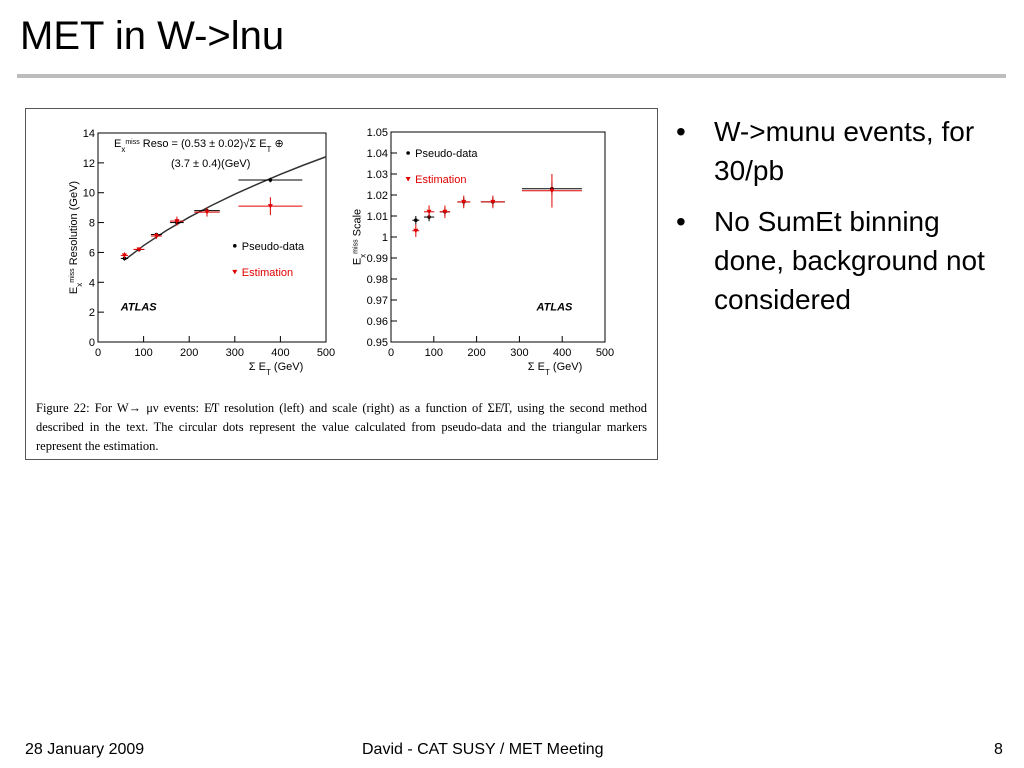  Describe the element at coordinates (377, 280) in the screenshot. I see `y-tick-label: 0.98` at that location.